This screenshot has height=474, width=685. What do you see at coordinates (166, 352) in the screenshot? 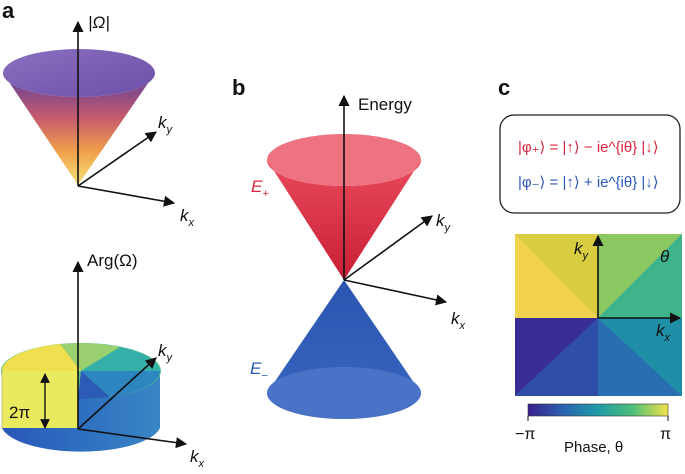
I see `a-bottom-ky-label: ky` at bounding box center [166, 352].